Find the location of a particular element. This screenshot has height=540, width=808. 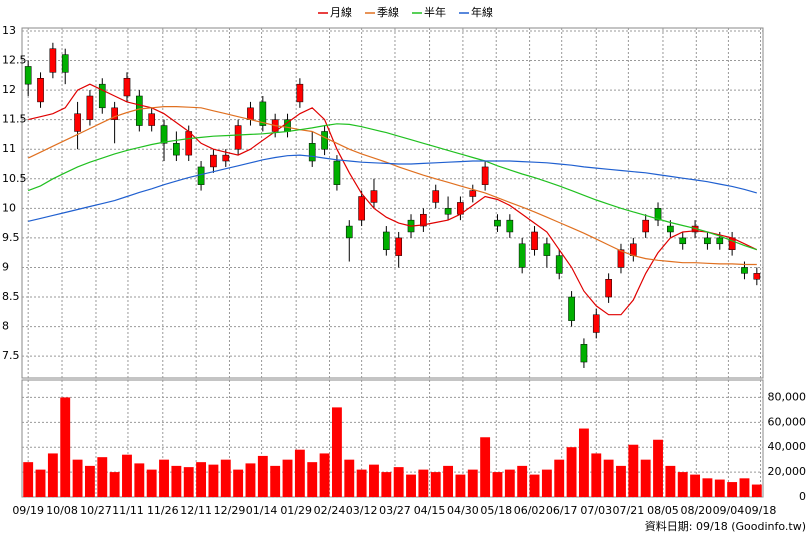

x-tick-label: 10/08 is located at coordinates (62, 510).